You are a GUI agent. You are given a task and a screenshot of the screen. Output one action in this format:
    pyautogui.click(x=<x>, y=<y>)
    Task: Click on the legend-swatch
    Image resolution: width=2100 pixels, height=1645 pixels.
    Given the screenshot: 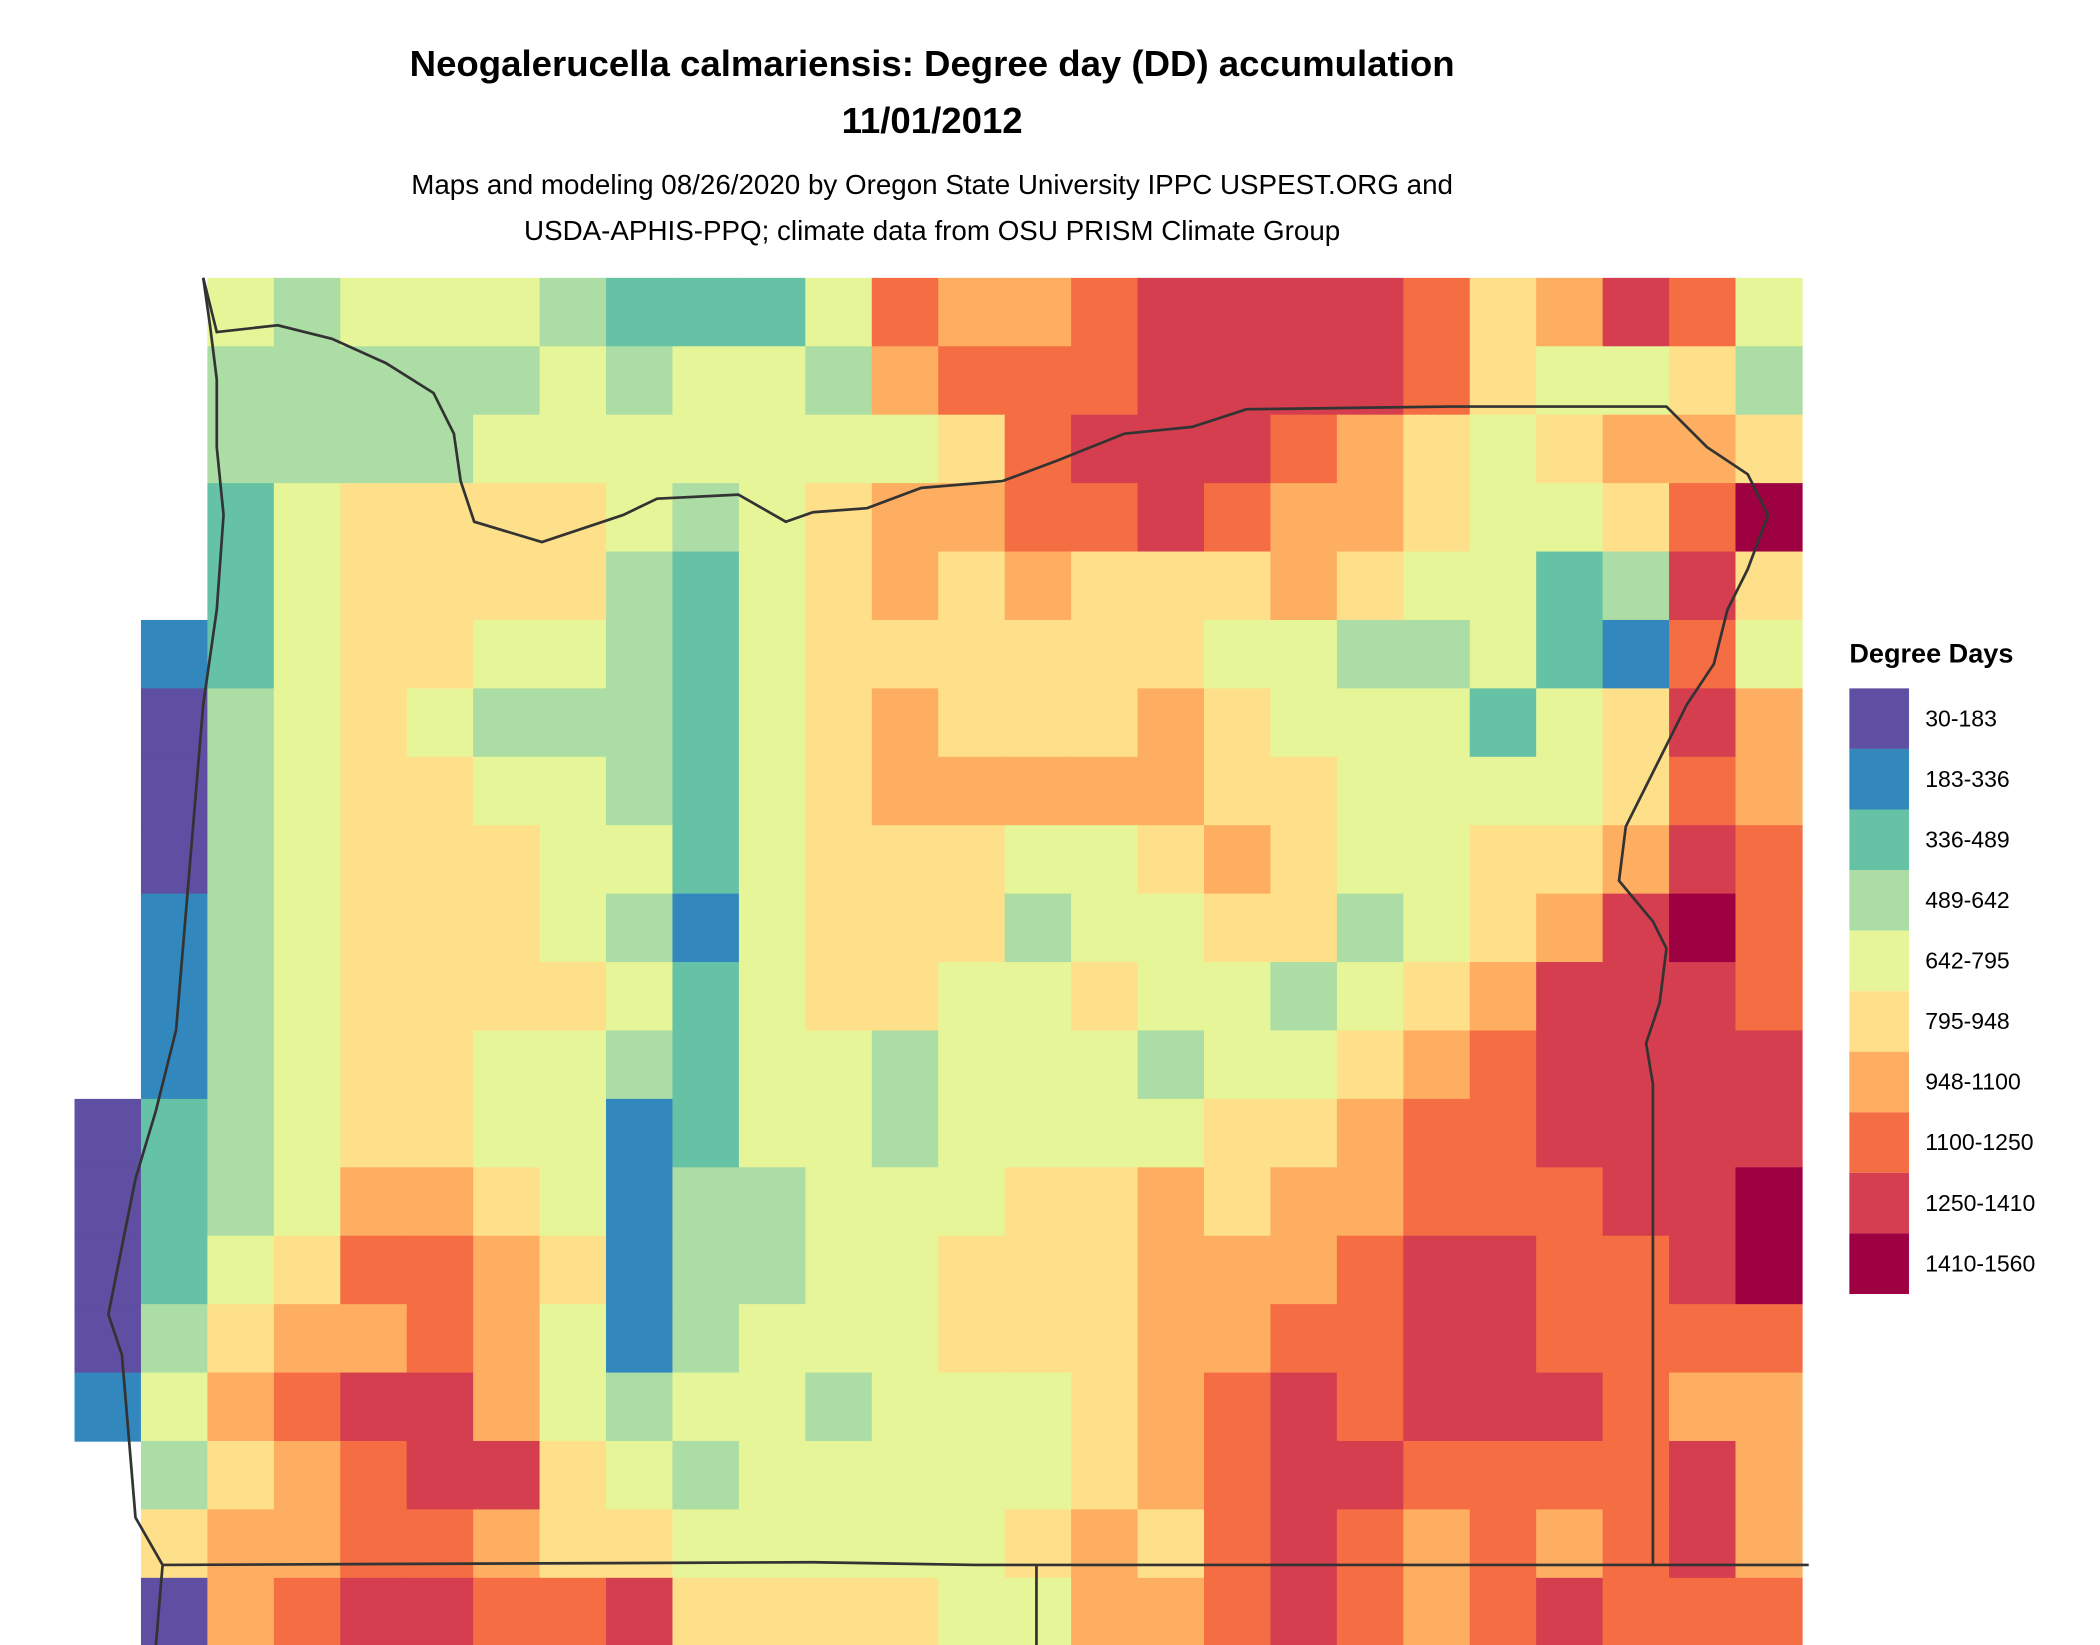 What is the action you would take?
    pyautogui.click(x=1879, y=1142)
    